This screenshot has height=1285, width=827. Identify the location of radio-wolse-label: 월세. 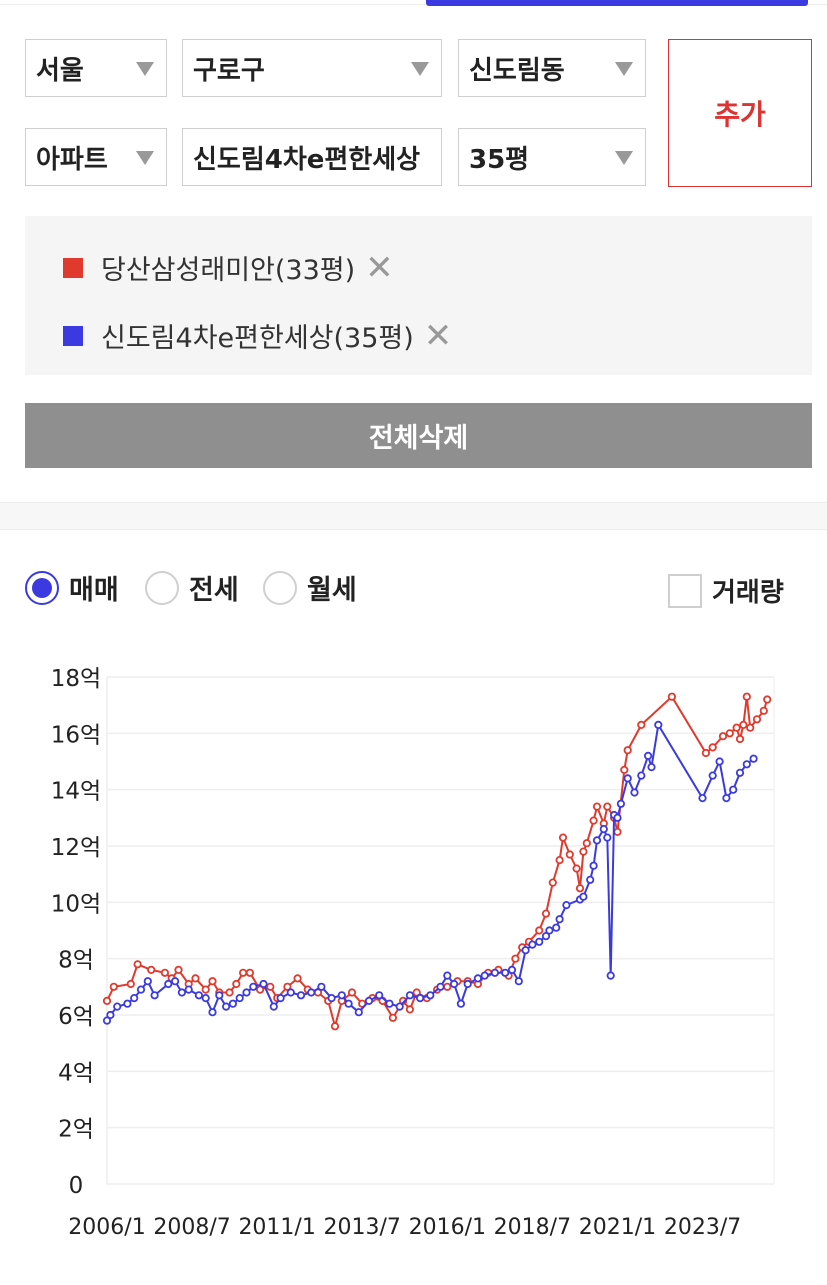
(332, 590).